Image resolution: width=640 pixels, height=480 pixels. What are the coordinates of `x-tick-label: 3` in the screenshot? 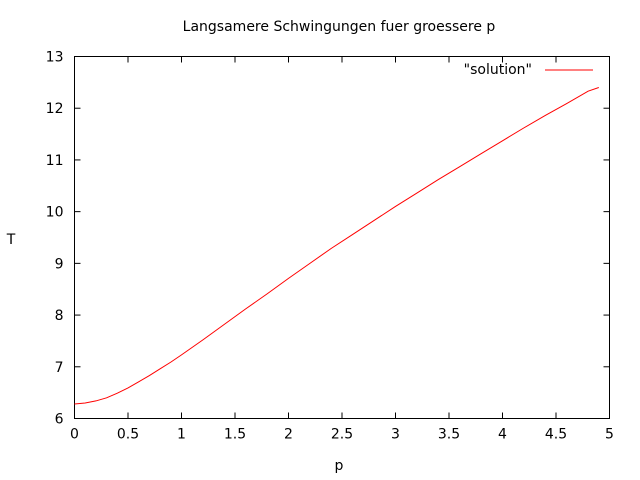 It's located at (395, 435).